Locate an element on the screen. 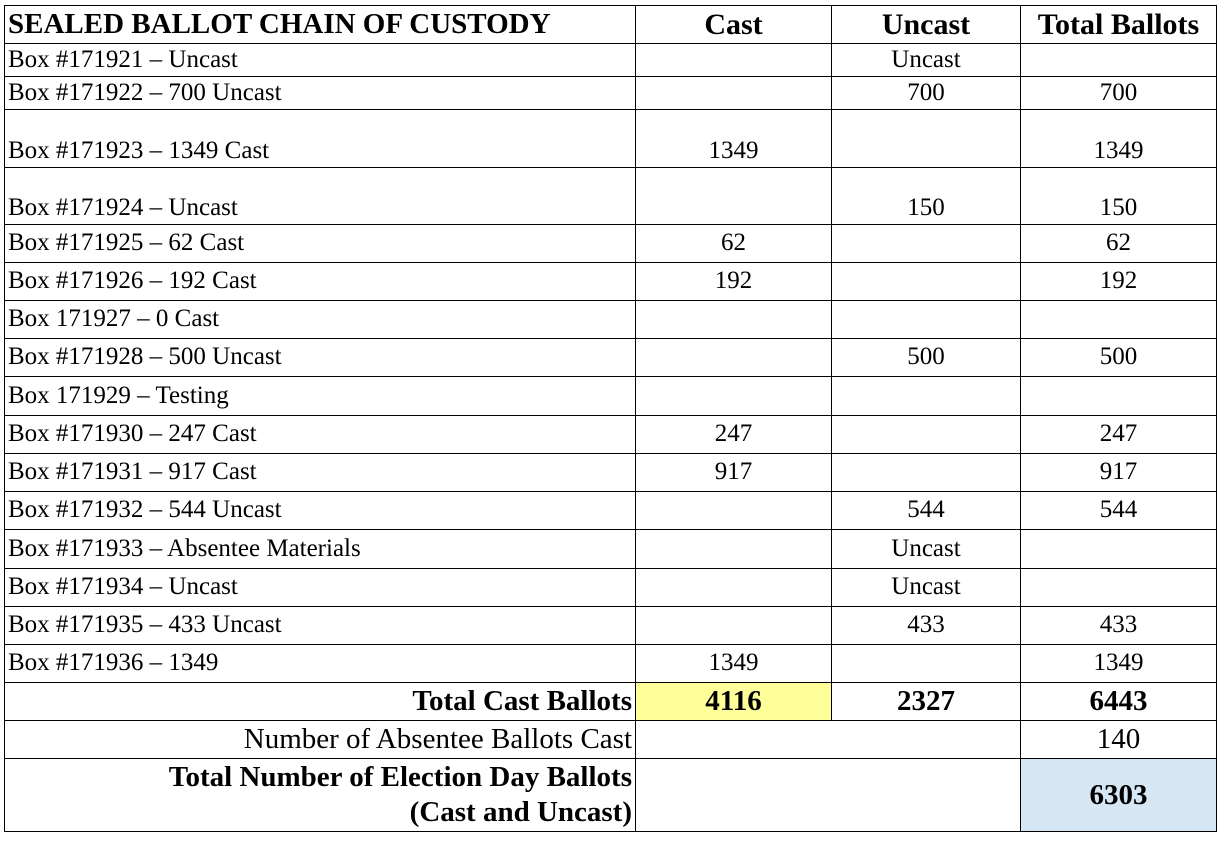 The height and width of the screenshot is (846, 1223). total-cell: 247 is located at coordinates (1118, 434).